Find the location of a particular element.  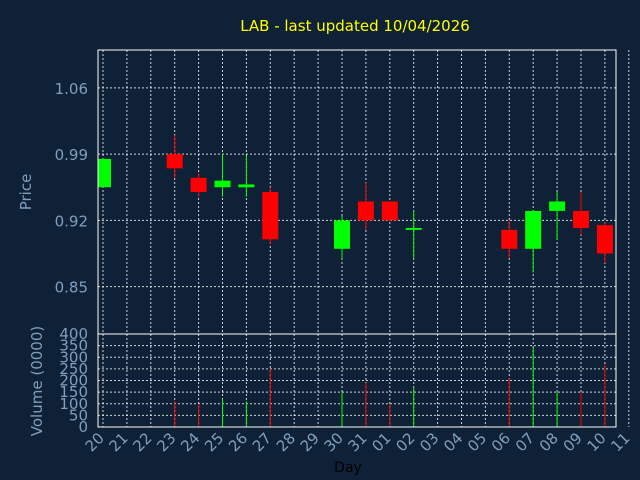

volume-ytick-label: 0 is located at coordinates (83, 427).